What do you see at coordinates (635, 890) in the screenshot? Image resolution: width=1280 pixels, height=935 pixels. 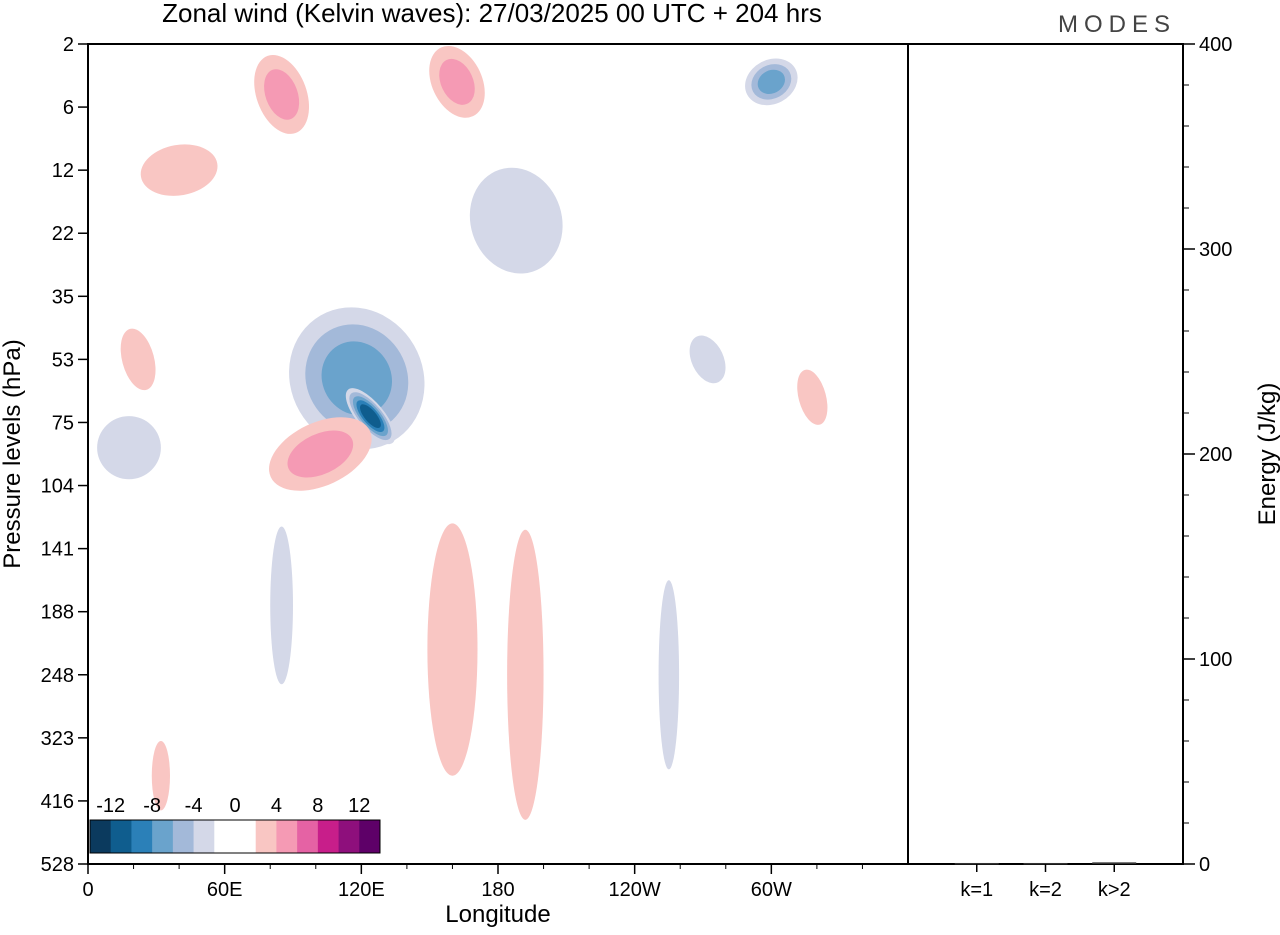 I see `x-tick-label: 120W` at bounding box center [635, 890].